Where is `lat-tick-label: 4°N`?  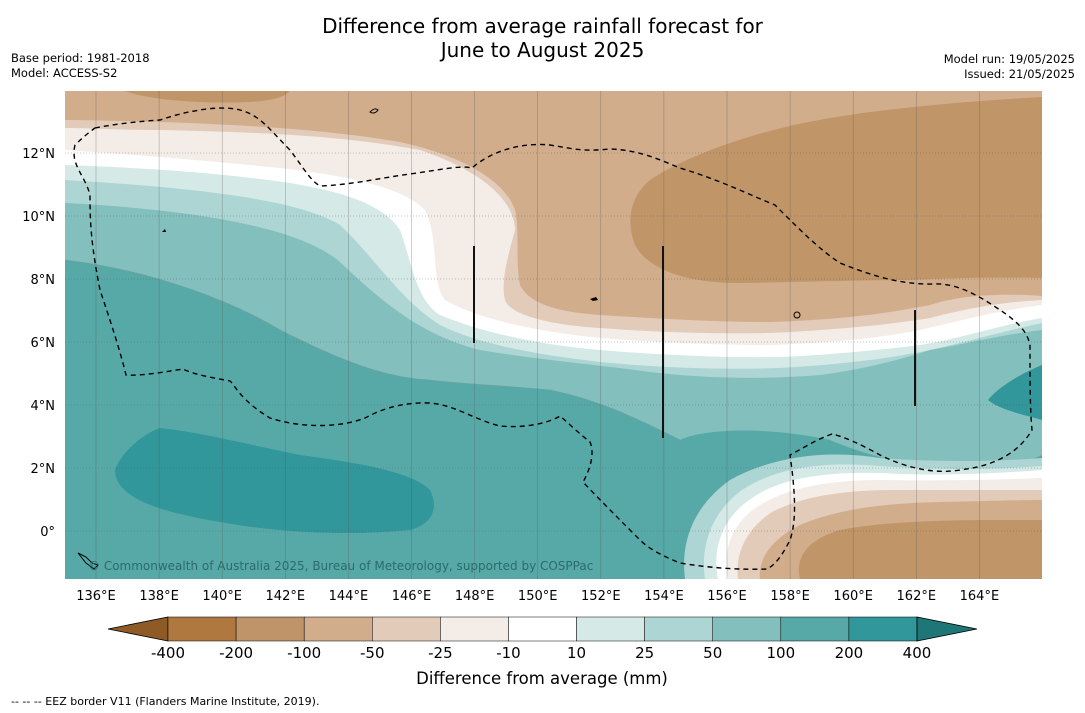
lat-tick-label: 4°N is located at coordinates (43, 406).